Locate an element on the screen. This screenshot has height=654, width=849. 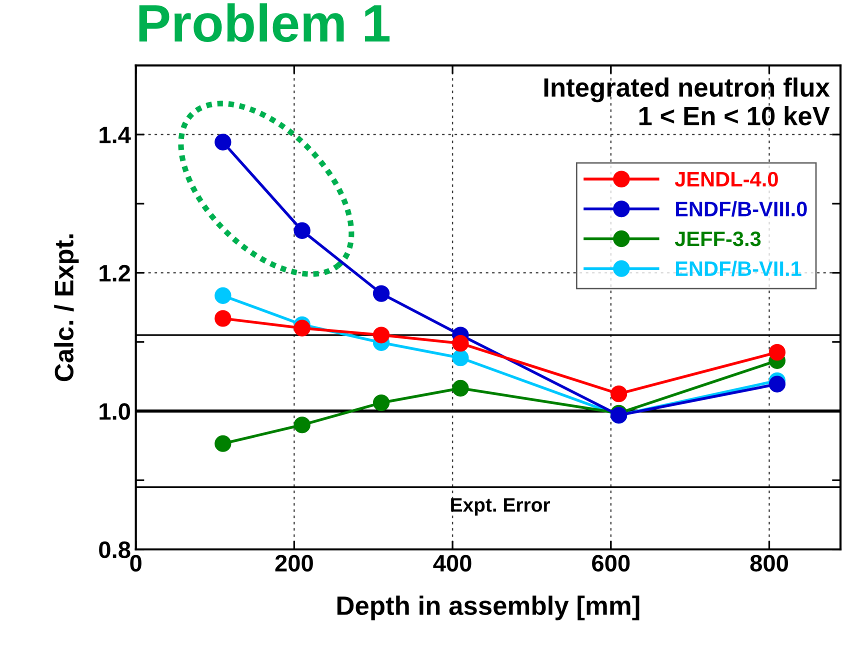
x-tick-label: 400 is located at coordinates (452, 563).